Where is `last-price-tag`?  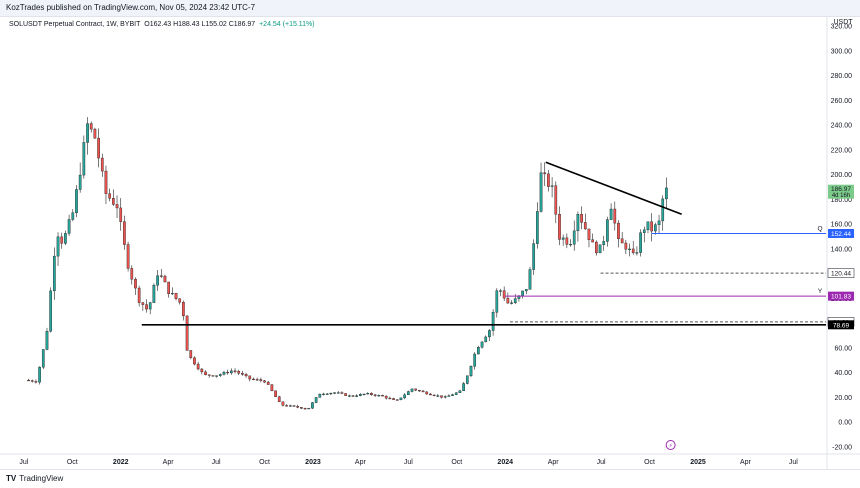 last-price-tag is located at coordinates (841, 191).